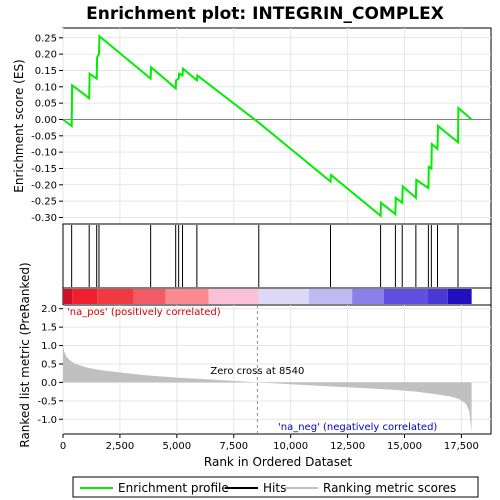  I want to click on rank-tick-label: -0.5, so click(47, 401).